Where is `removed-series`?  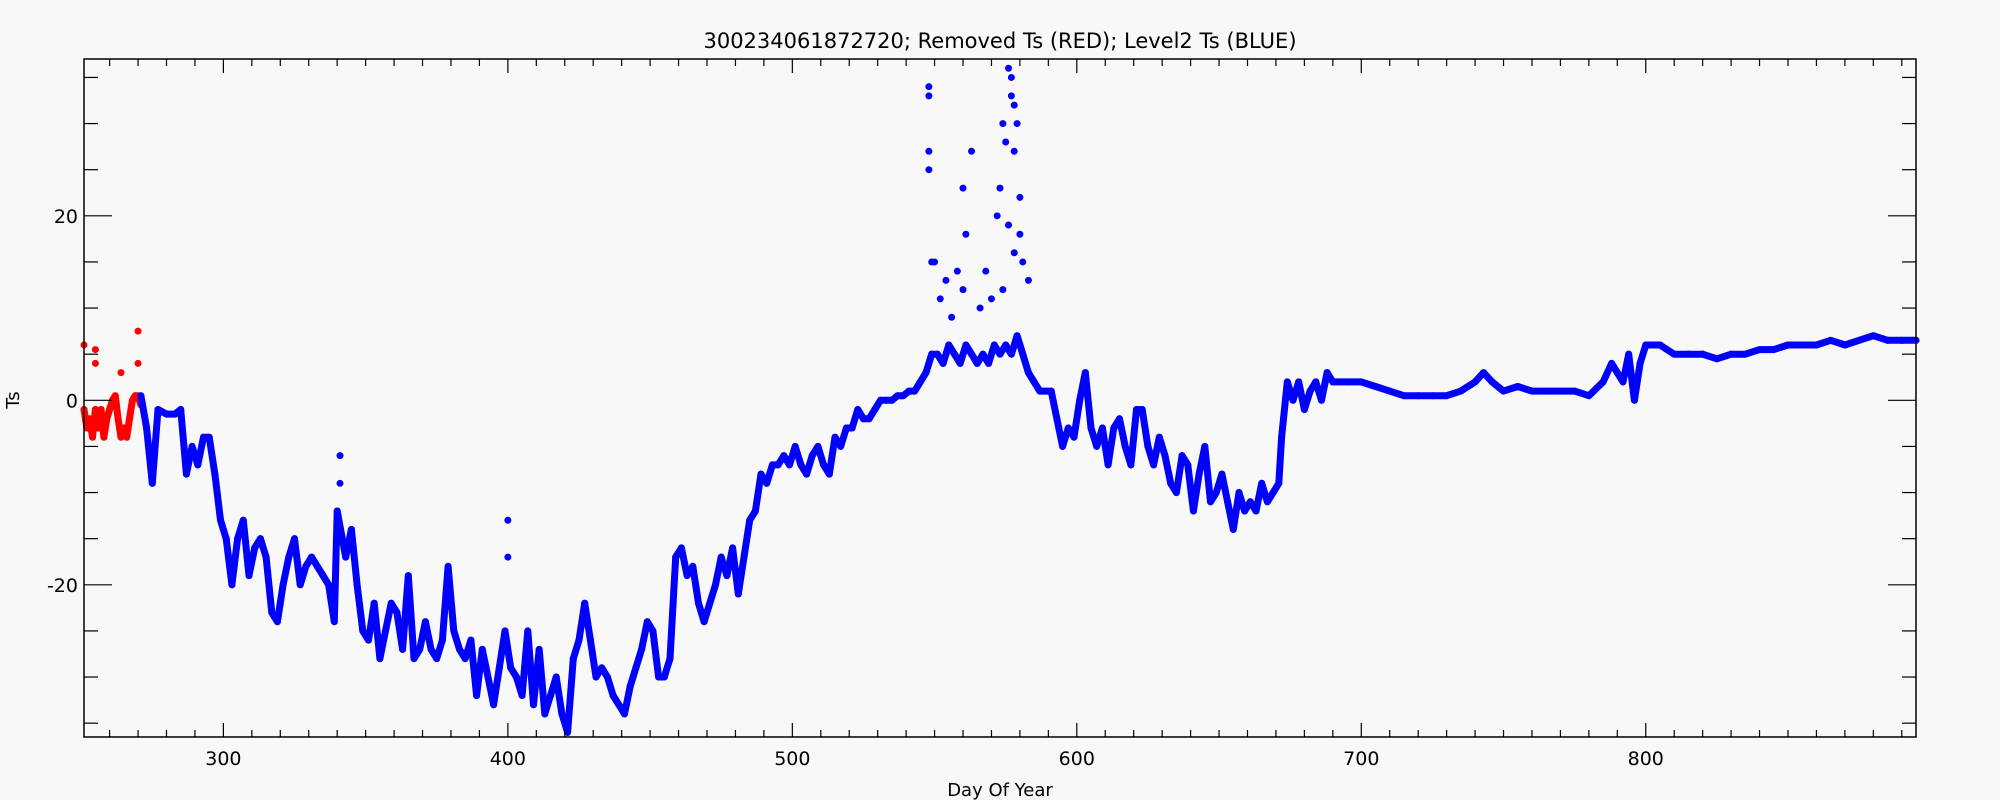
removed-series is located at coordinates (112, 384).